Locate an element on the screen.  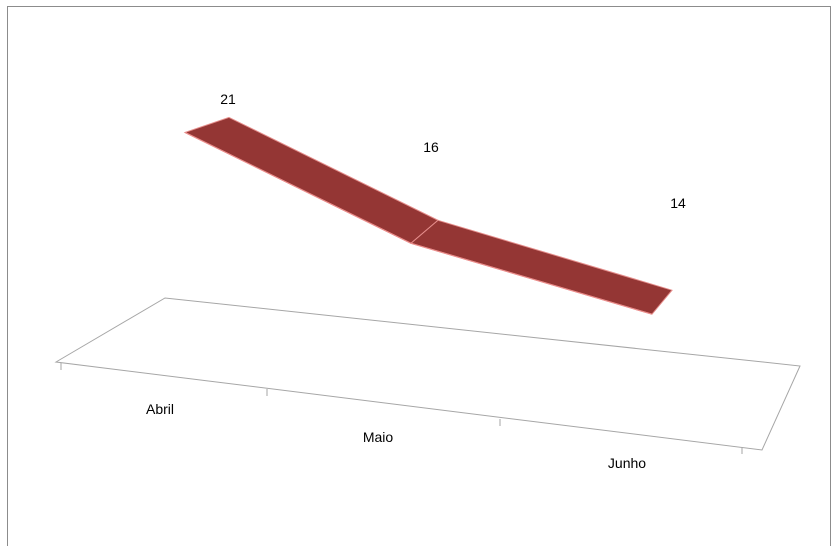
category-label-maio: Maio is located at coordinates (378, 437).